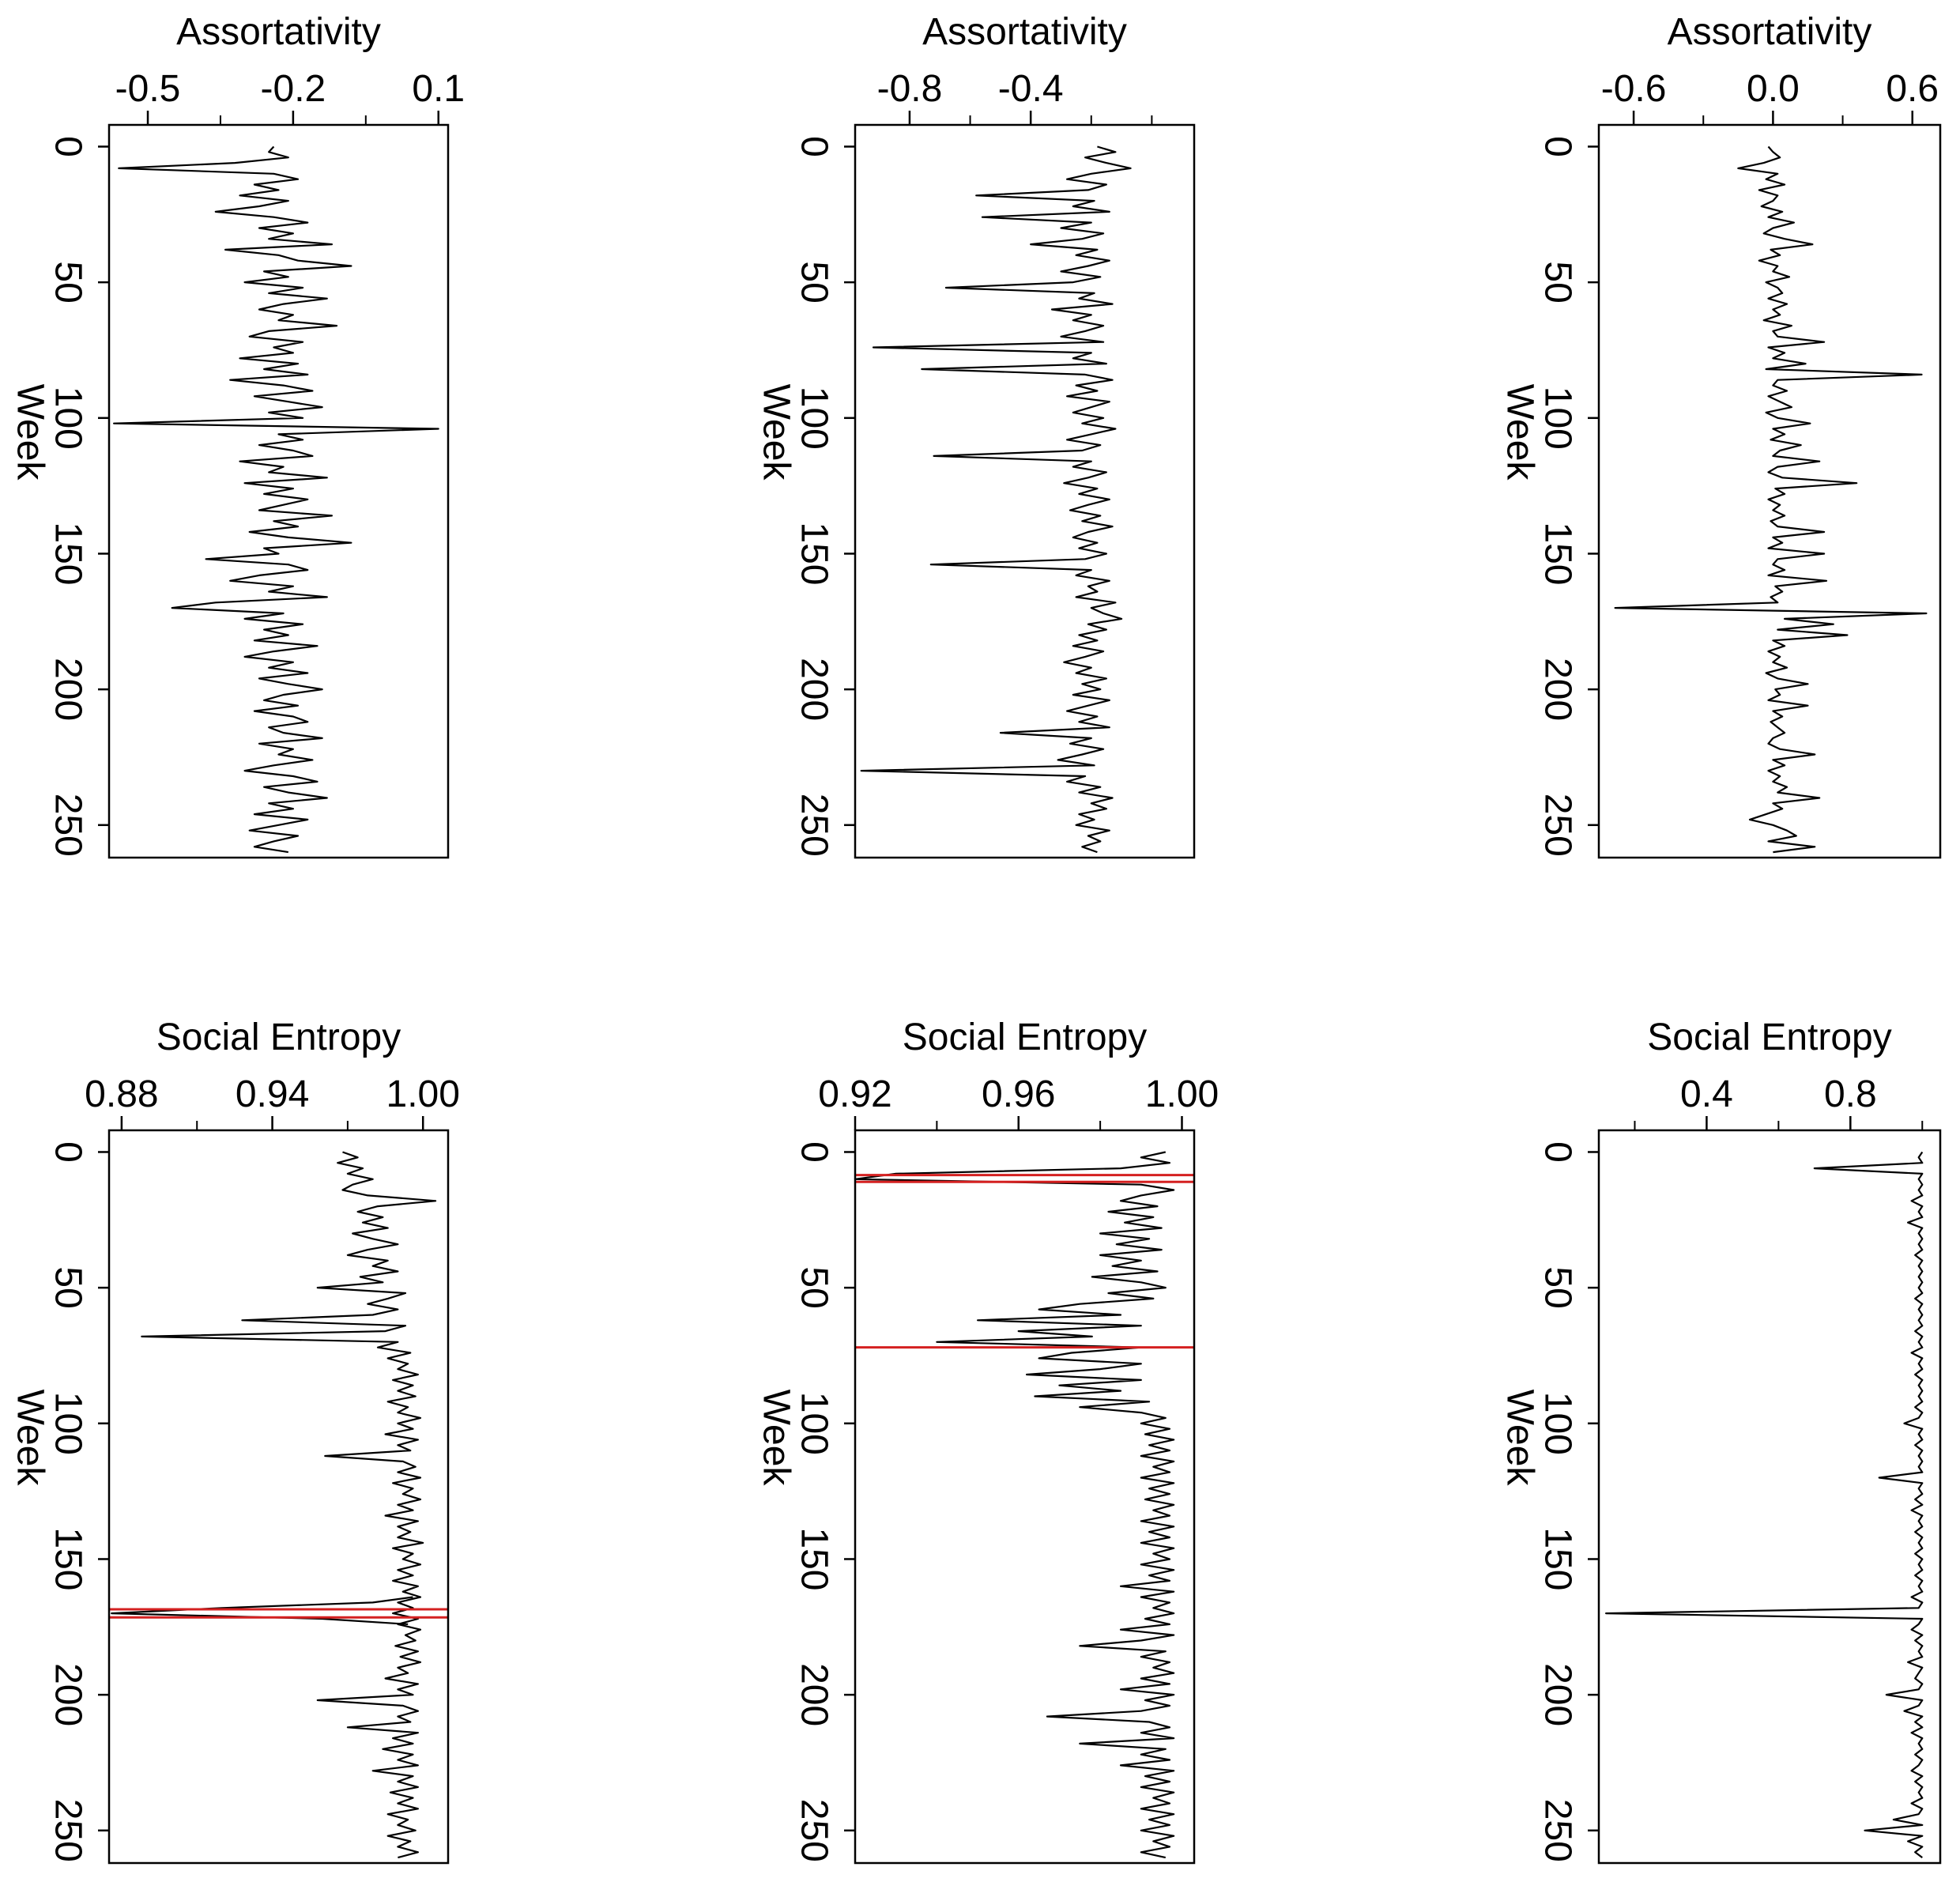 The width and height of the screenshot is (1960, 1882). I want to click on panel-6: 0.4 0.8 Social Entropy 0 50 100 150 200 250 Week, so click(1720, 1441).